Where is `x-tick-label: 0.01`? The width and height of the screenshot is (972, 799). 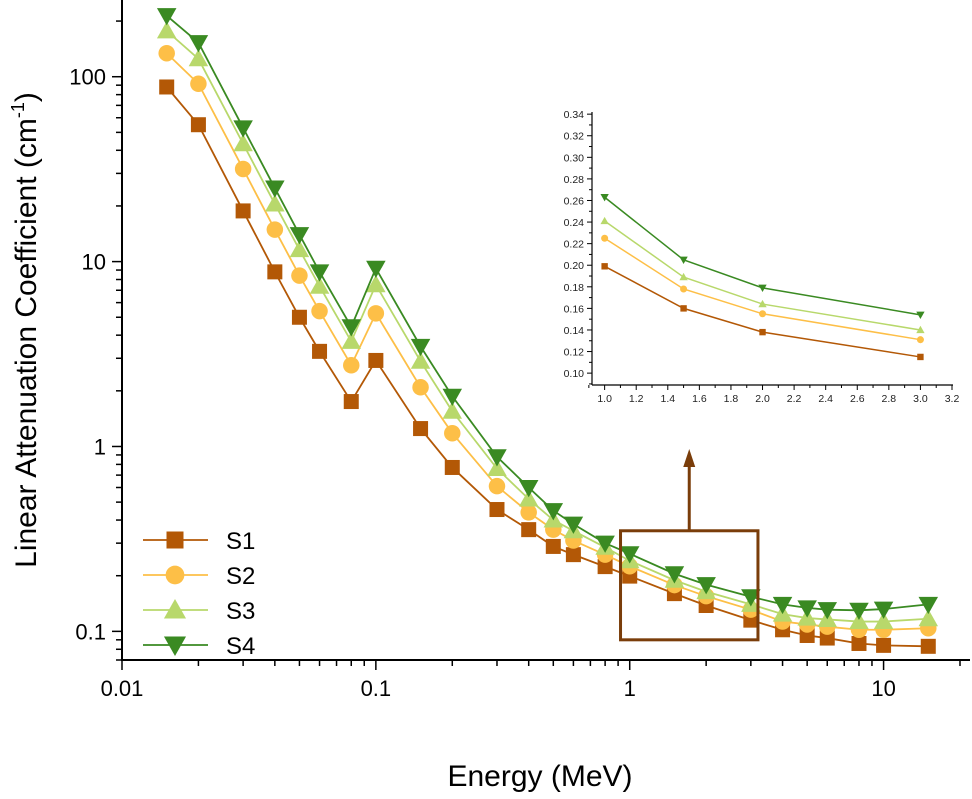 x-tick-label: 0.01 is located at coordinates (122, 688).